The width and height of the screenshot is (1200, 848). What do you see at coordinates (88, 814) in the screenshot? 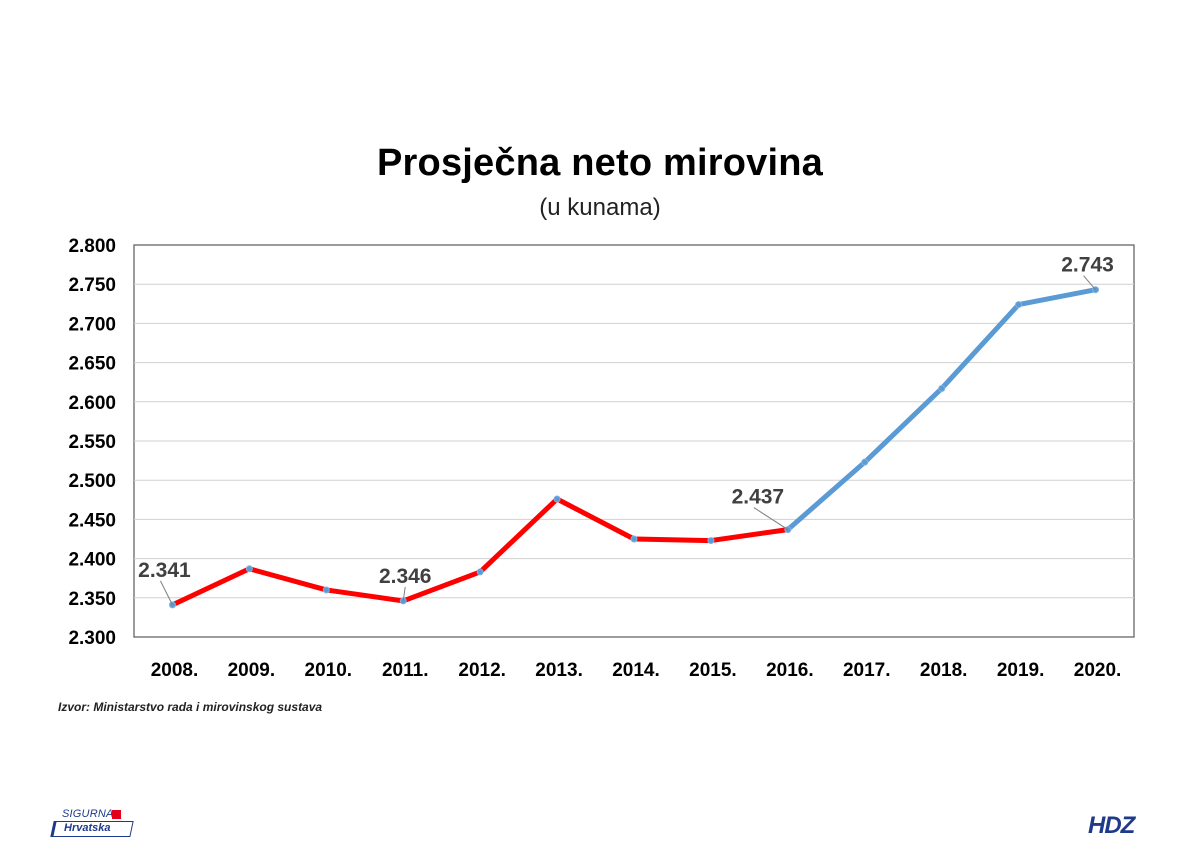
I see `logo-line-1: SIGURNA` at bounding box center [88, 814].